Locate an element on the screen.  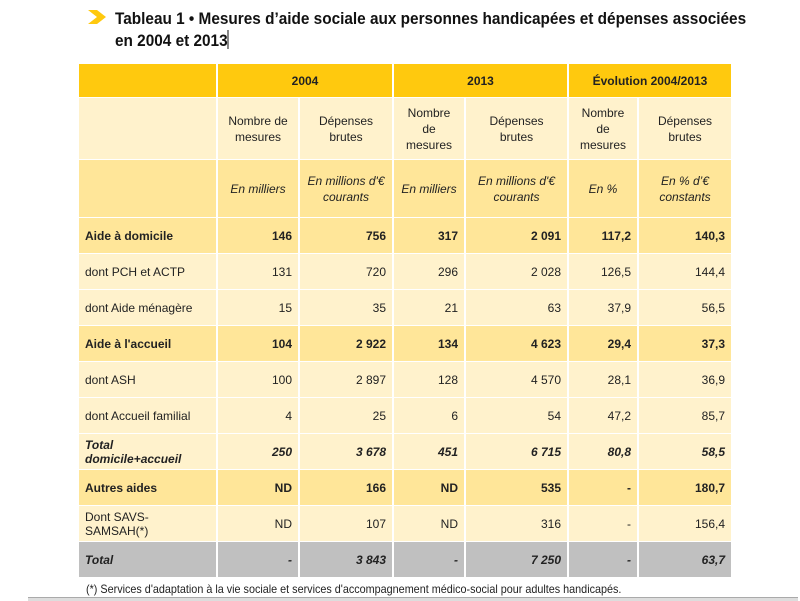
value-cell: 4 is located at coordinates (258, 415).